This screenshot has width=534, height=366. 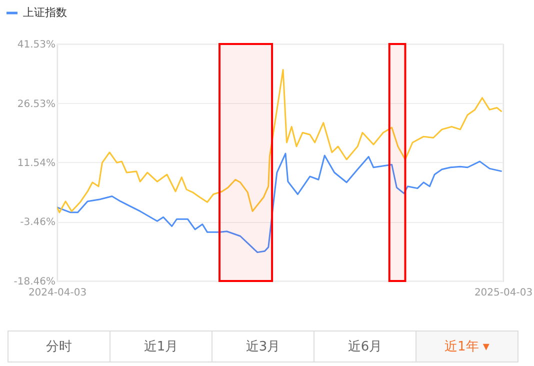 I want to click on y-tick-label: 41.53%, so click(x=36, y=45).